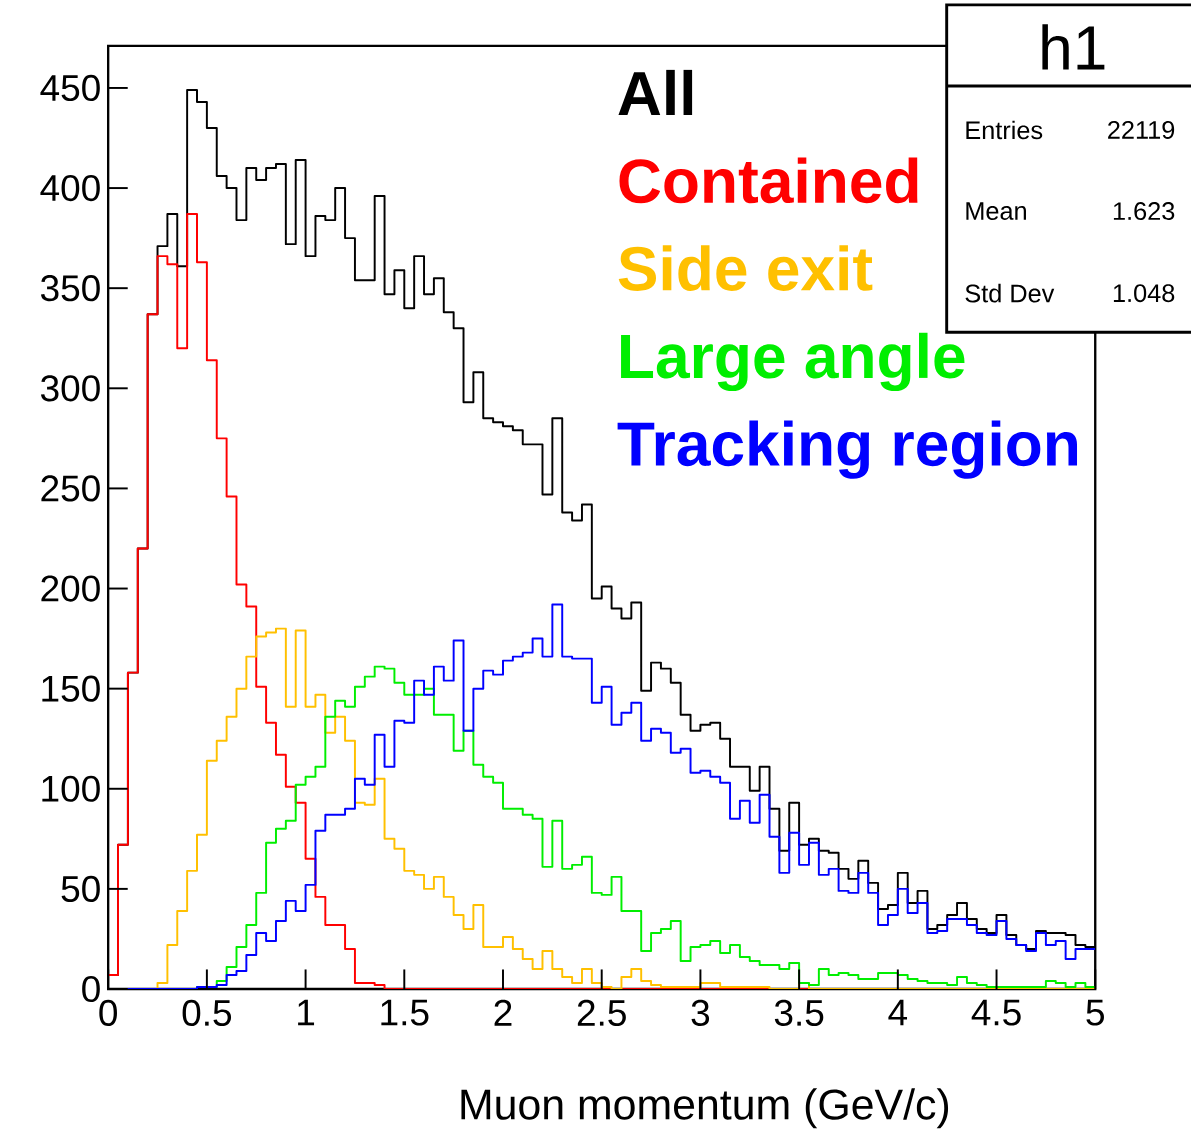  What do you see at coordinates (705, 1108) in the screenshot?
I see `x-axis-title: Muon momentum (GeV/c)` at bounding box center [705, 1108].